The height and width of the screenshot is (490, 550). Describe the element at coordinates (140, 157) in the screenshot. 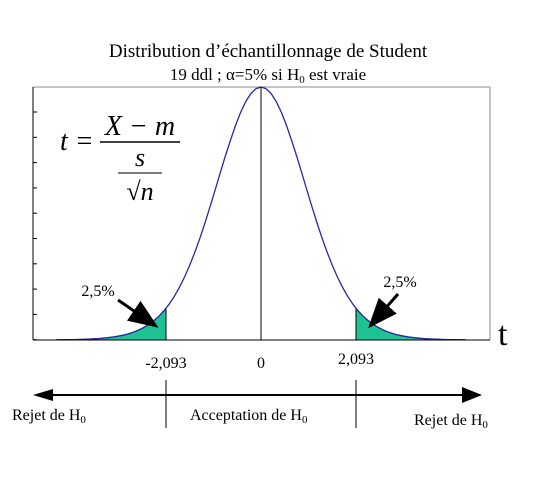

I see `formula-s: s` at that location.